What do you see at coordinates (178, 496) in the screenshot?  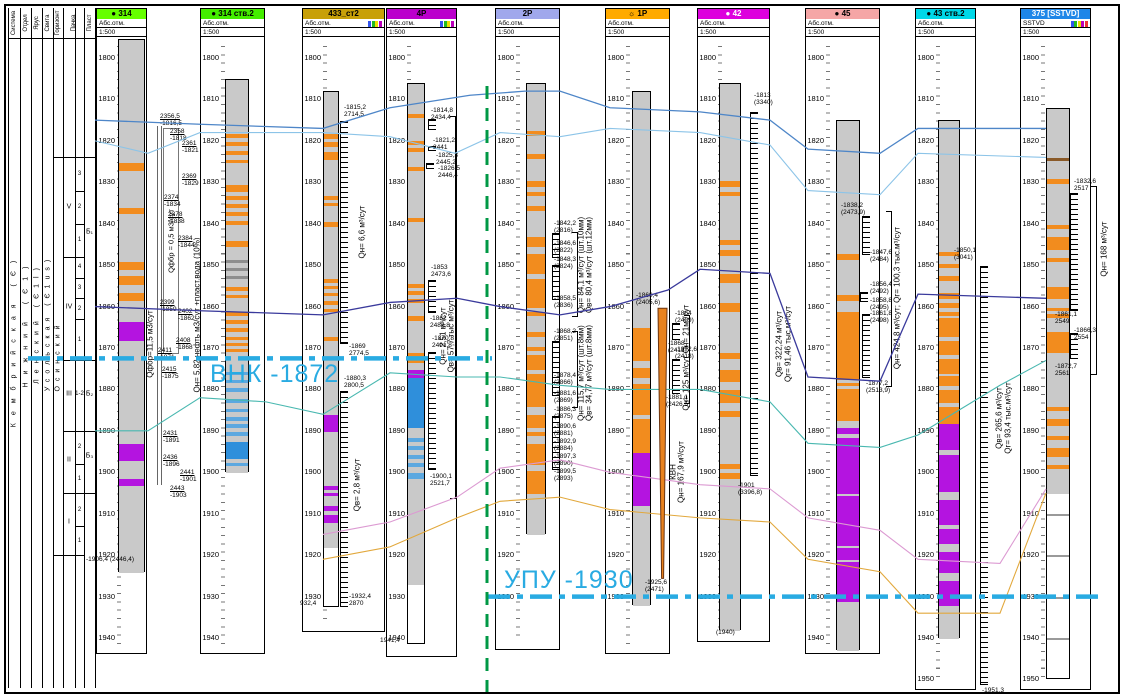 I see `perf-depth-value: -1903` at bounding box center [178, 496].